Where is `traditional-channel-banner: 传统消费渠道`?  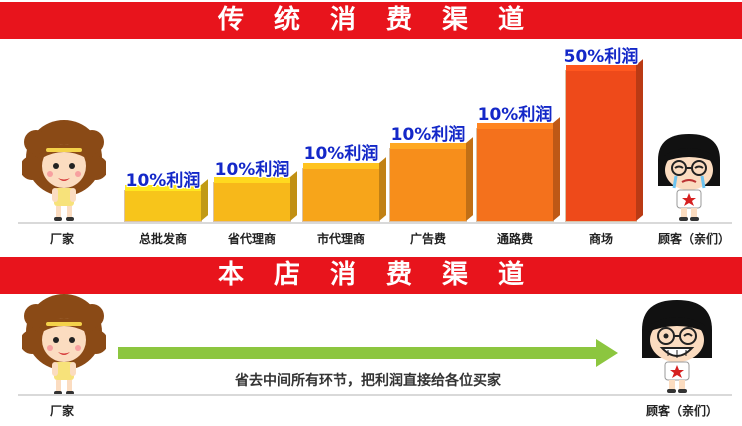 traditional-channel-banner: 传统消费渠道 is located at coordinates (371, 20).